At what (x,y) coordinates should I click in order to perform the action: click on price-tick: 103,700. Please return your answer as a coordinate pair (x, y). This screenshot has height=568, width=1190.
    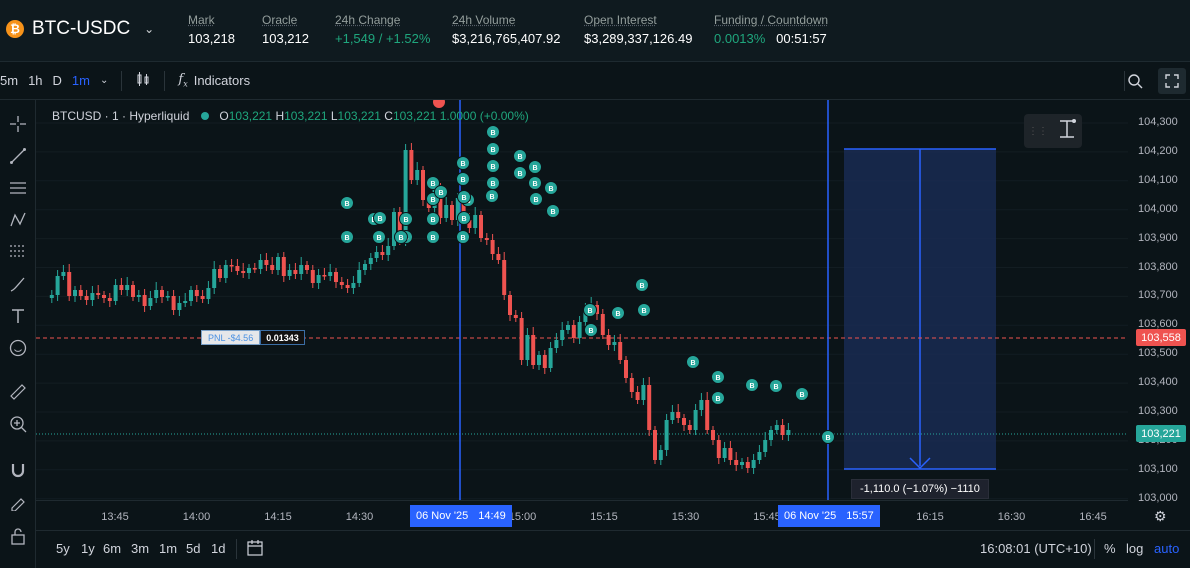
    Looking at the image, I should click on (1158, 295).